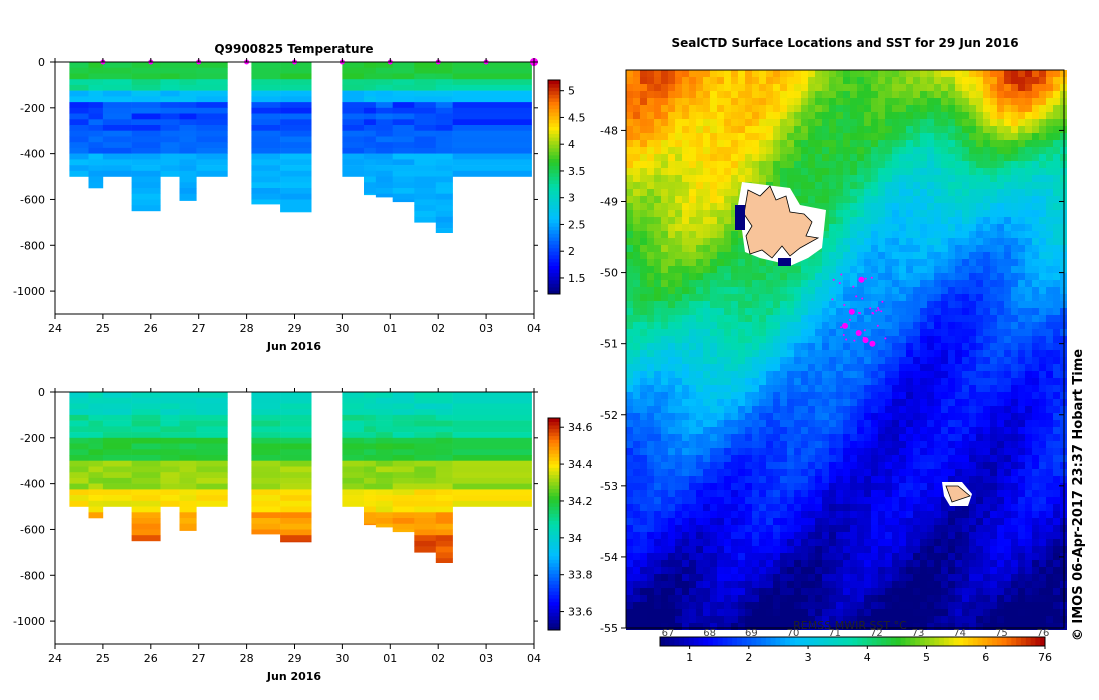 This screenshot has width=1099, height=700. I want to click on x-tick-label: 26, so click(151, 328).